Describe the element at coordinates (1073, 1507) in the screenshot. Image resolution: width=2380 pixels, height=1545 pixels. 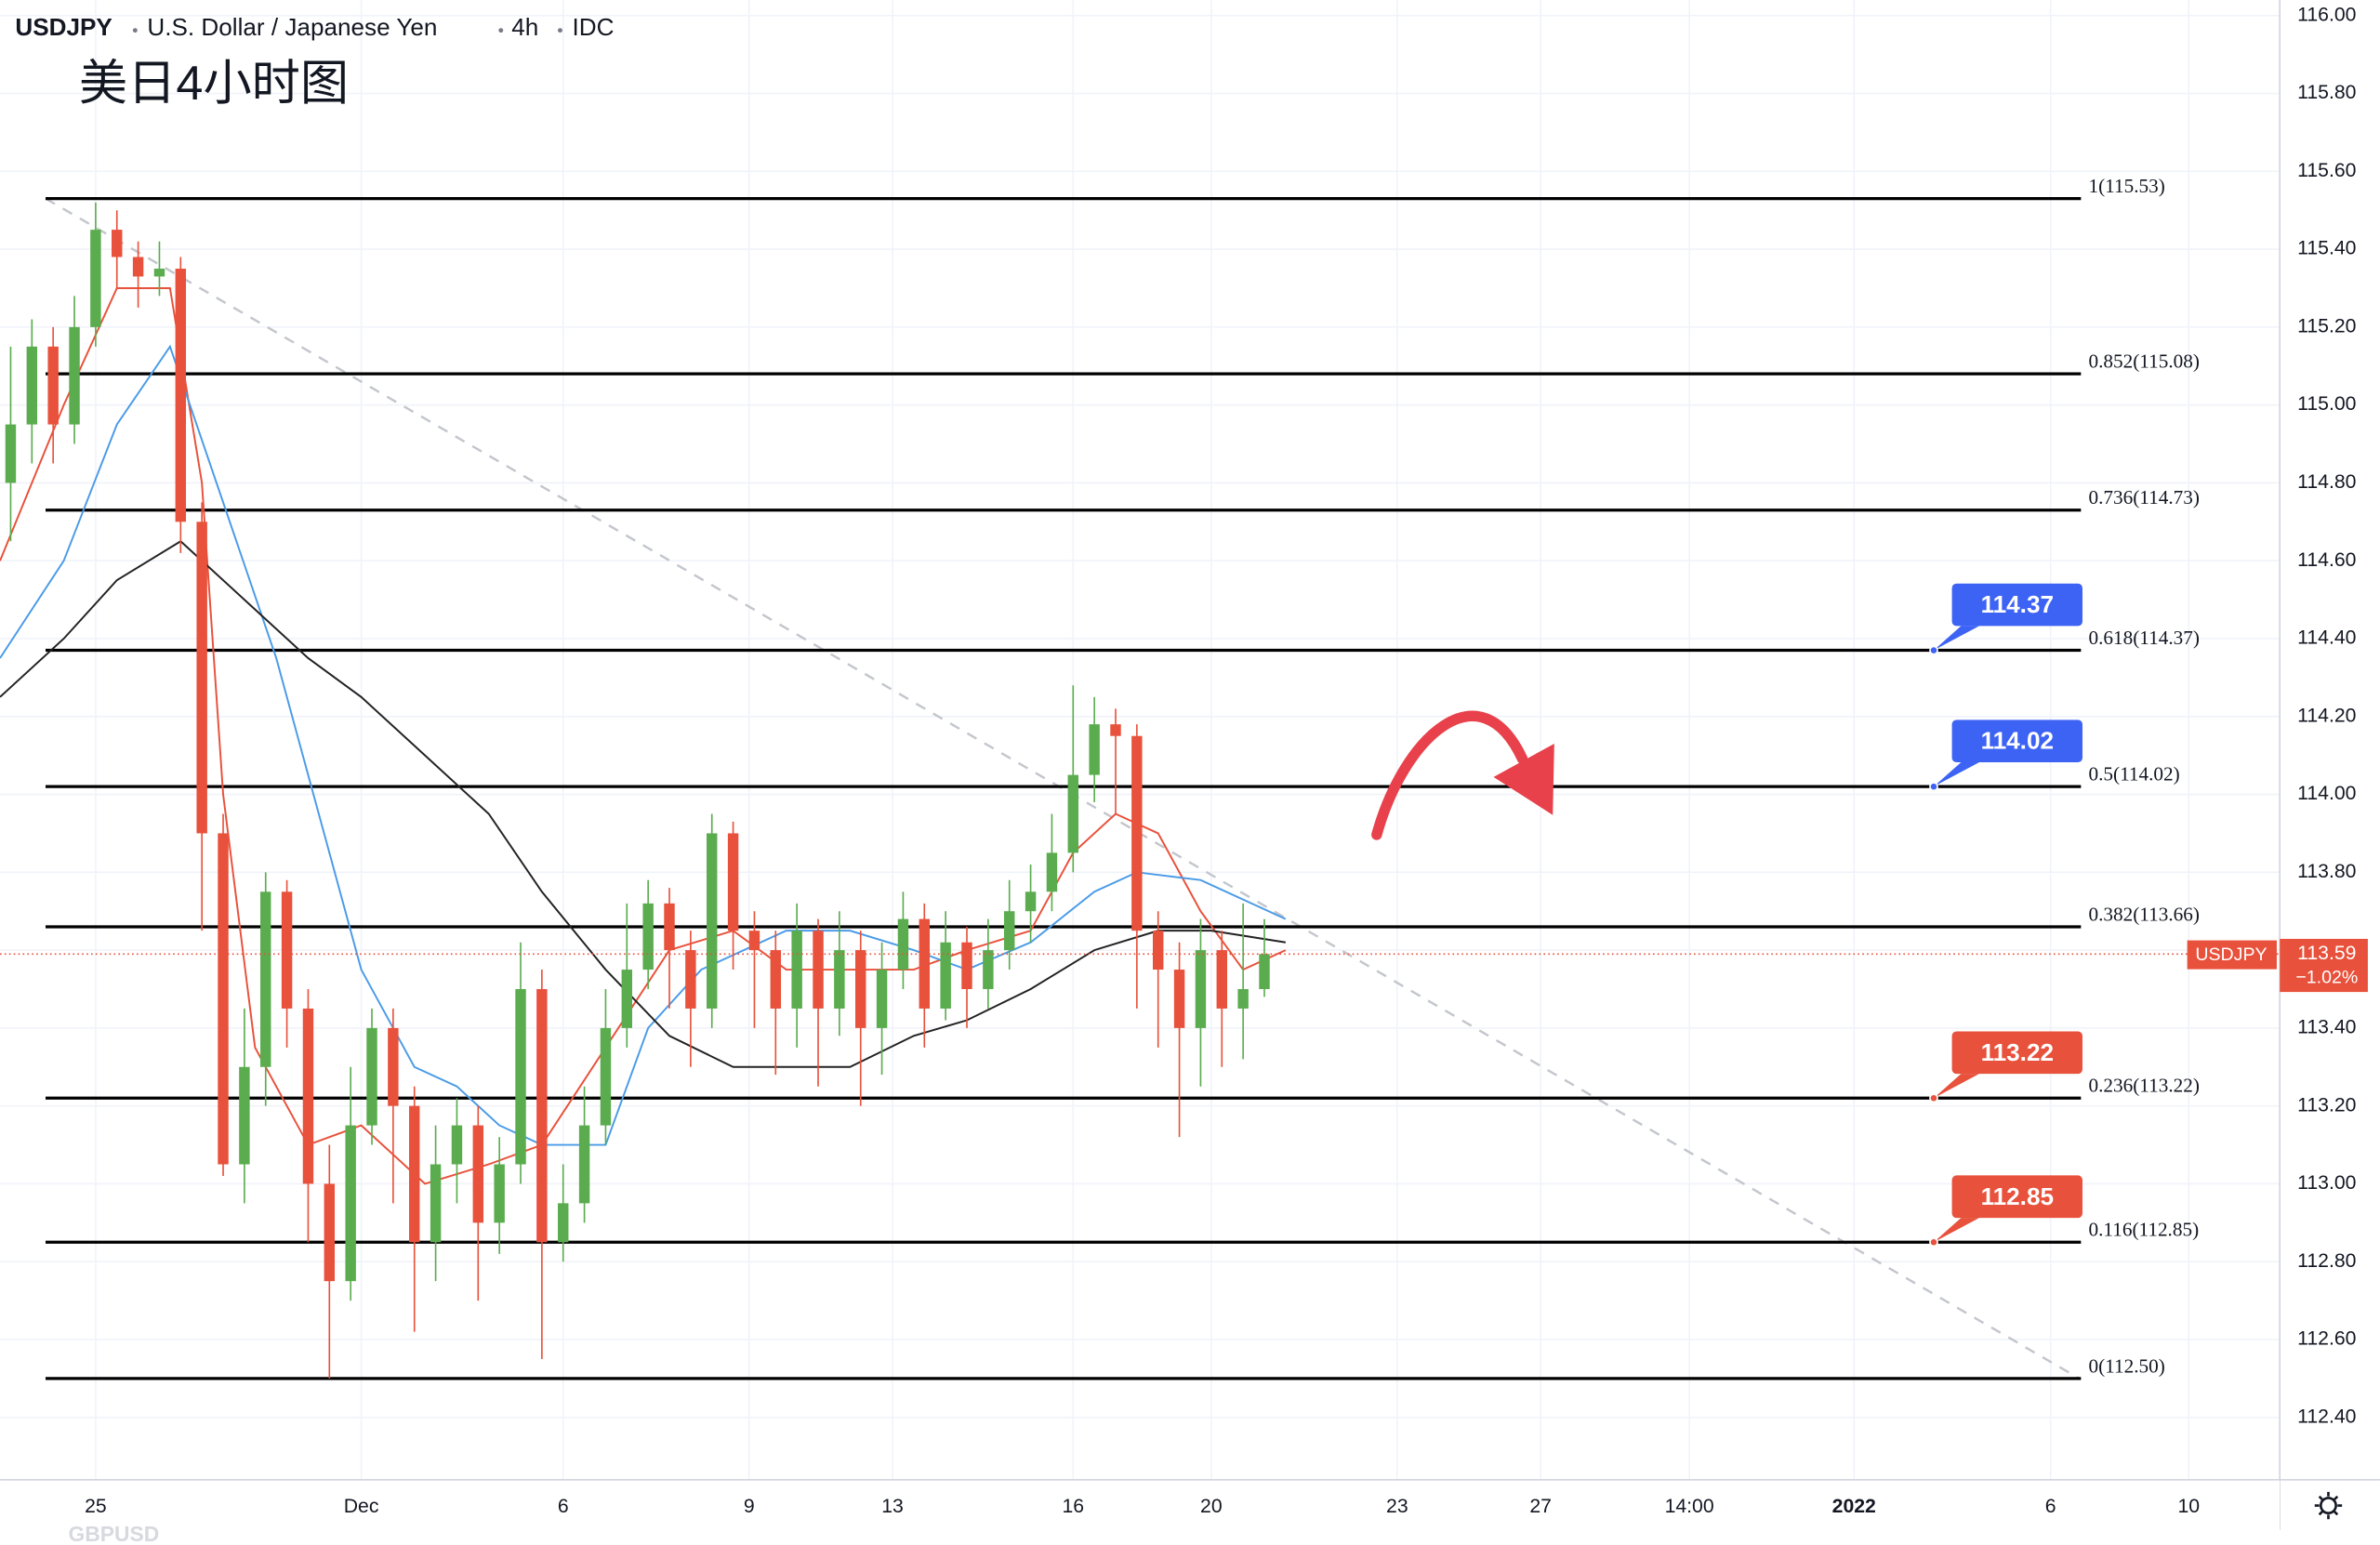
I see `x-tick-label: 16` at that location.